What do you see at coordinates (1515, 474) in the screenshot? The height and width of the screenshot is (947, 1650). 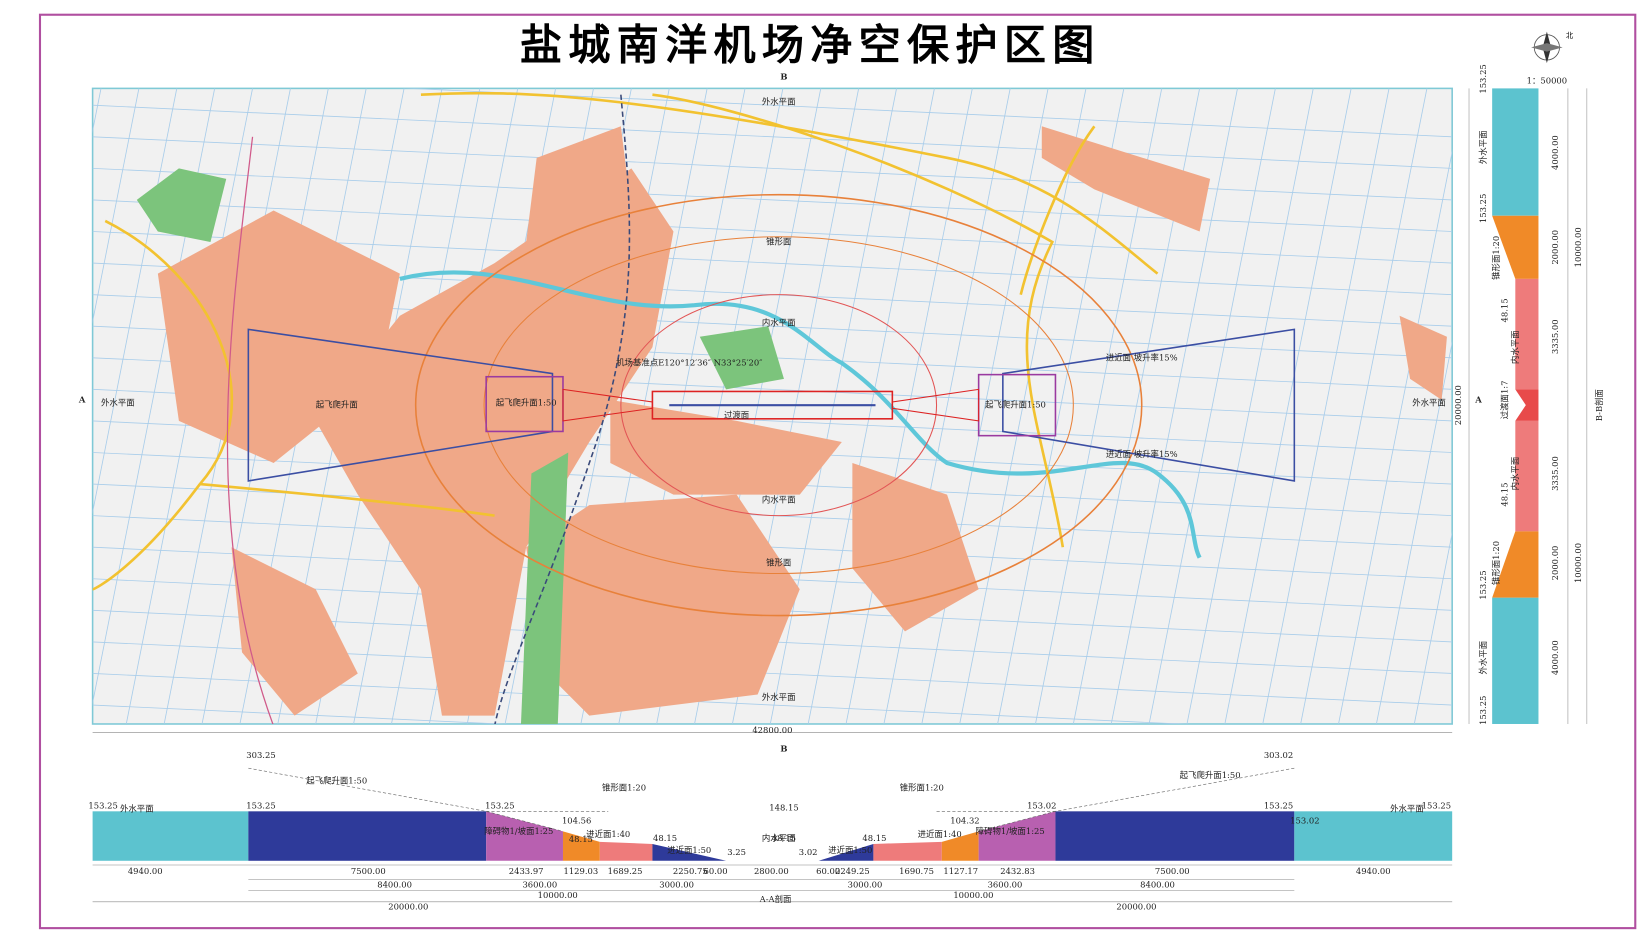 I see `bb-label: 内水平面` at bounding box center [1515, 474].